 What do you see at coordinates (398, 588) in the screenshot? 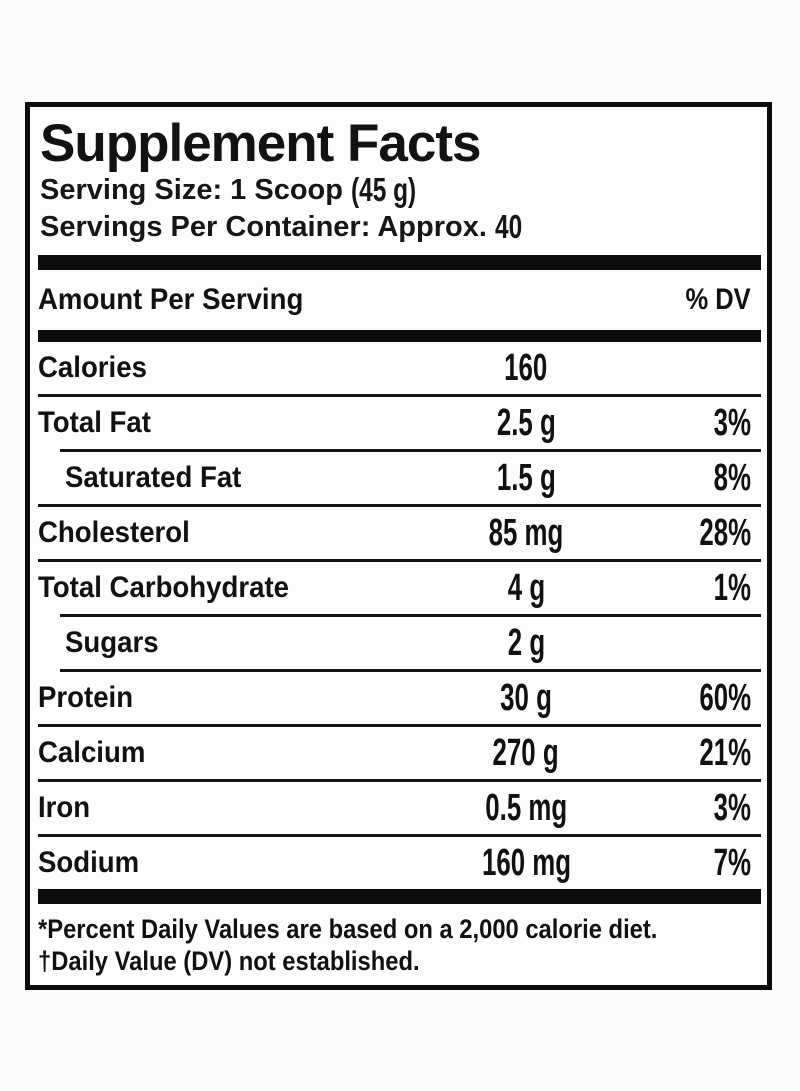
I see `nutrient-row: Total Carbohydrate 4 g 1%` at bounding box center [398, 588].